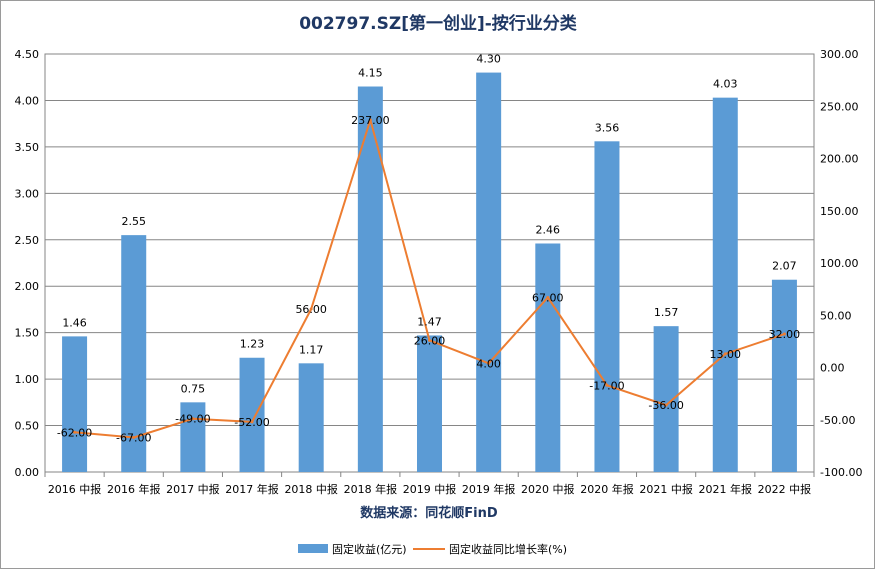  I want to click on y-left-tick-label: 4.50, so click(27, 54).